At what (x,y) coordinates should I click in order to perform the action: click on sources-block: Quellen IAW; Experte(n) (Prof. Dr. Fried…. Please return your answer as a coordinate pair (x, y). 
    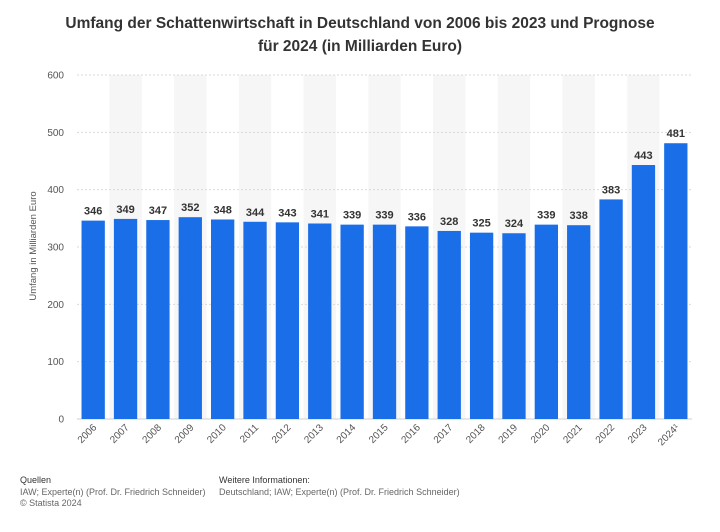
    Looking at the image, I should click on (113, 492).